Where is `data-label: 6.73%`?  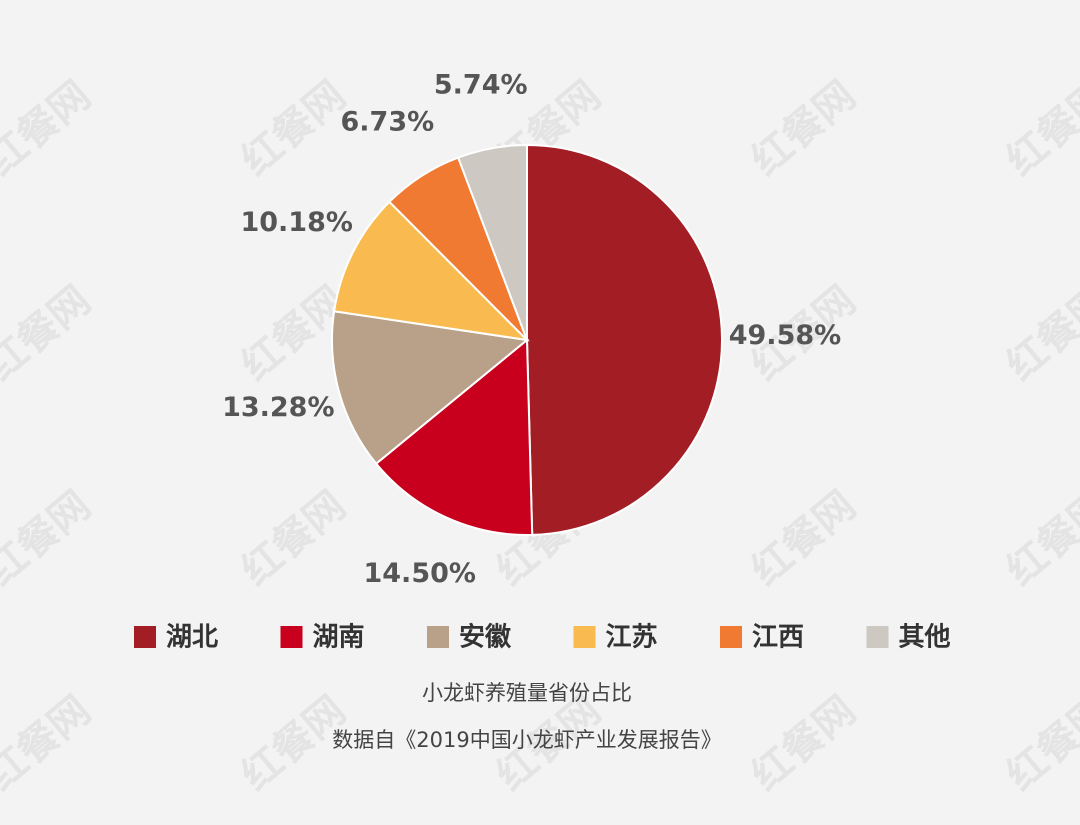
data-label: 6.73% is located at coordinates (387, 122).